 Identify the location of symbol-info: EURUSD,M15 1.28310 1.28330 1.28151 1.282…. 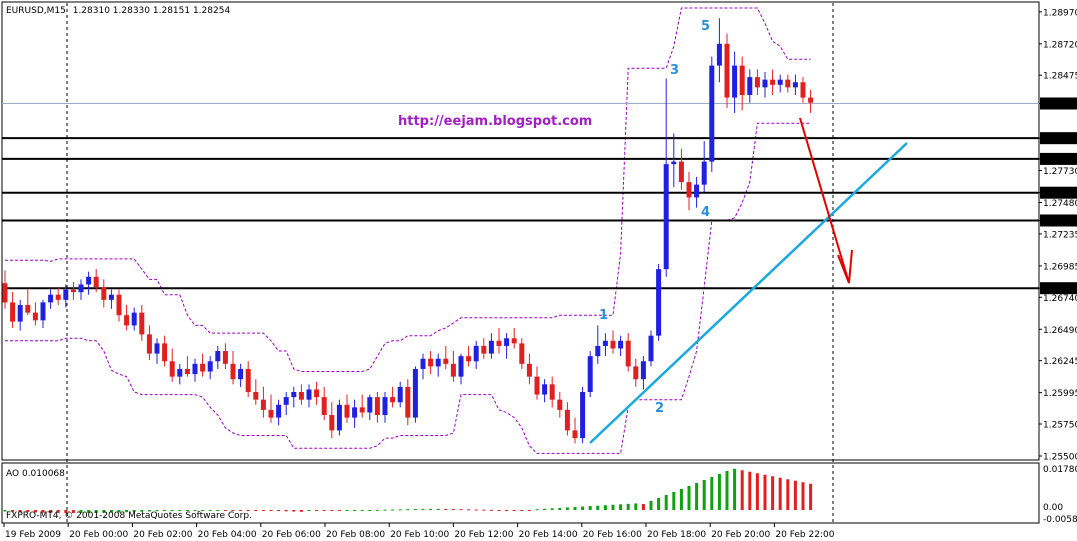
(118, 11).